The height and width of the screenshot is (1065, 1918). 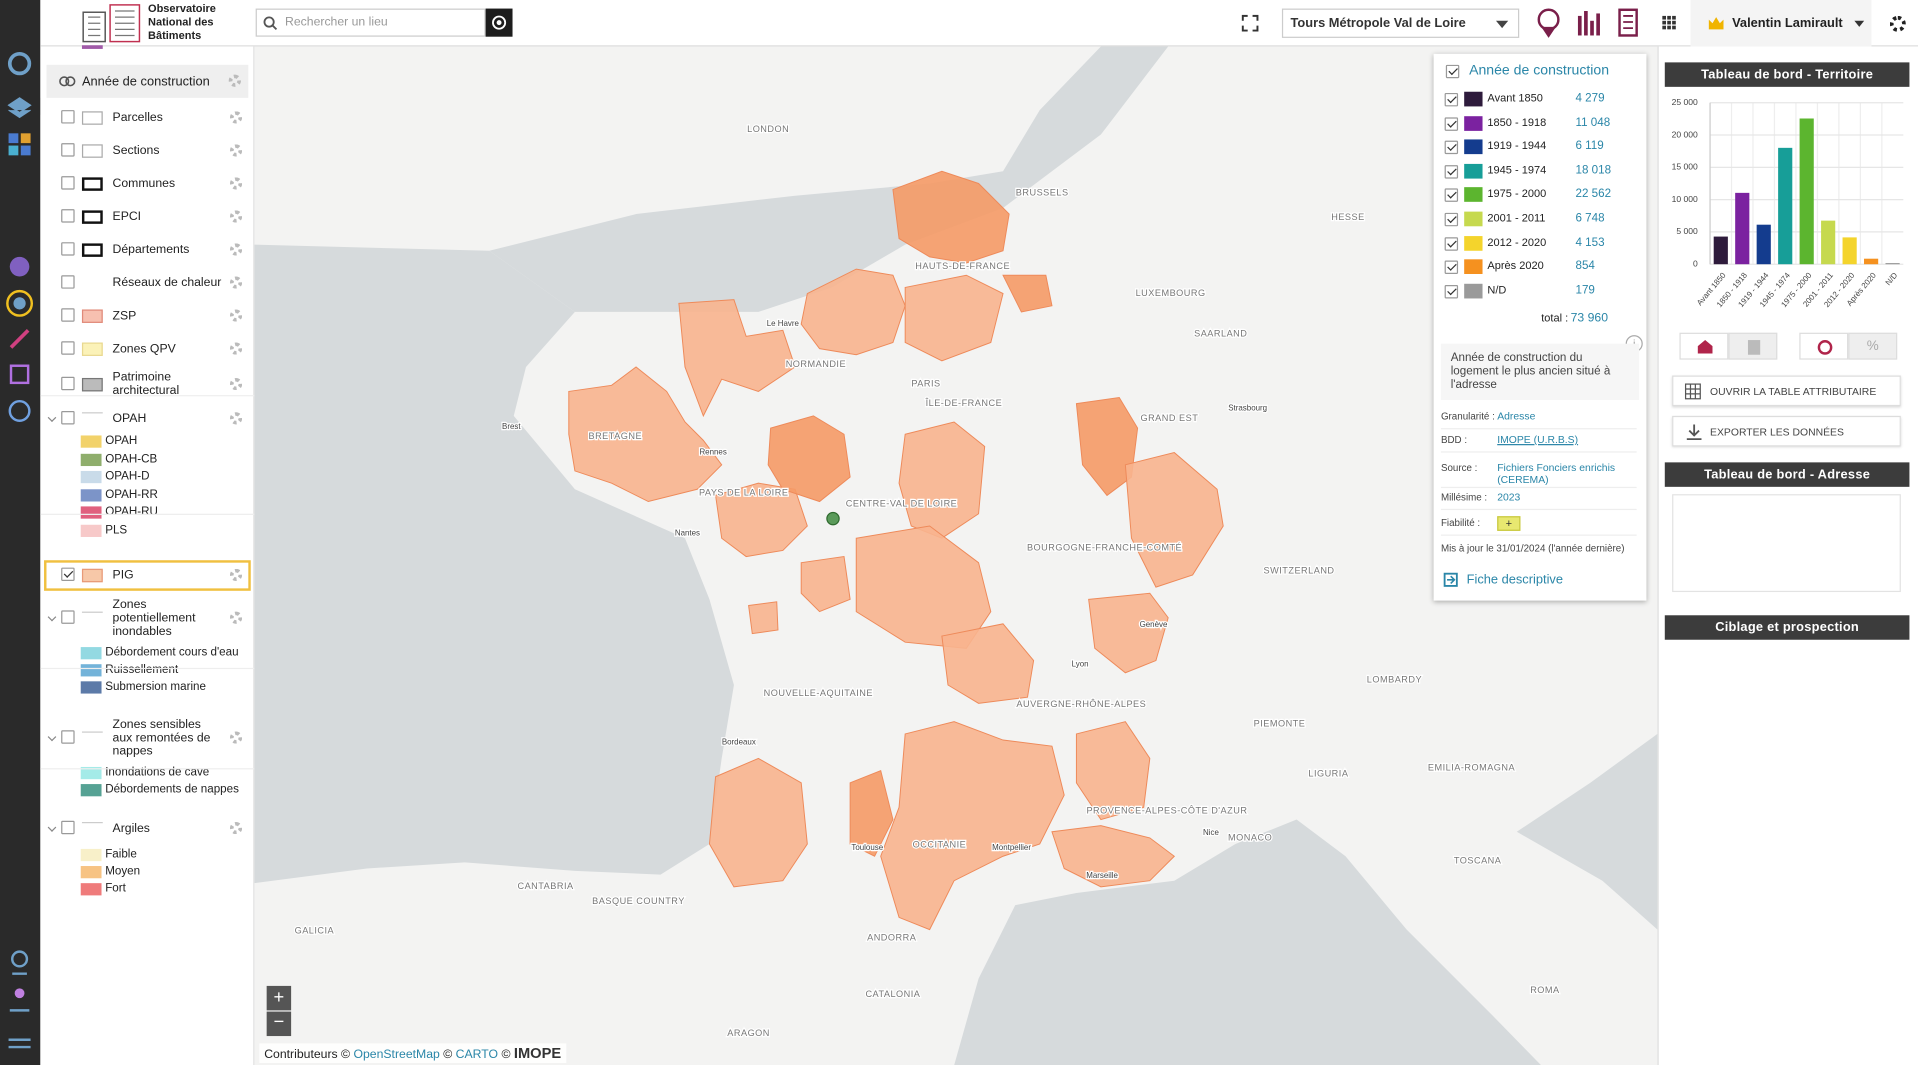 I want to click on sidebar-icons, so click(x=20, y=550).